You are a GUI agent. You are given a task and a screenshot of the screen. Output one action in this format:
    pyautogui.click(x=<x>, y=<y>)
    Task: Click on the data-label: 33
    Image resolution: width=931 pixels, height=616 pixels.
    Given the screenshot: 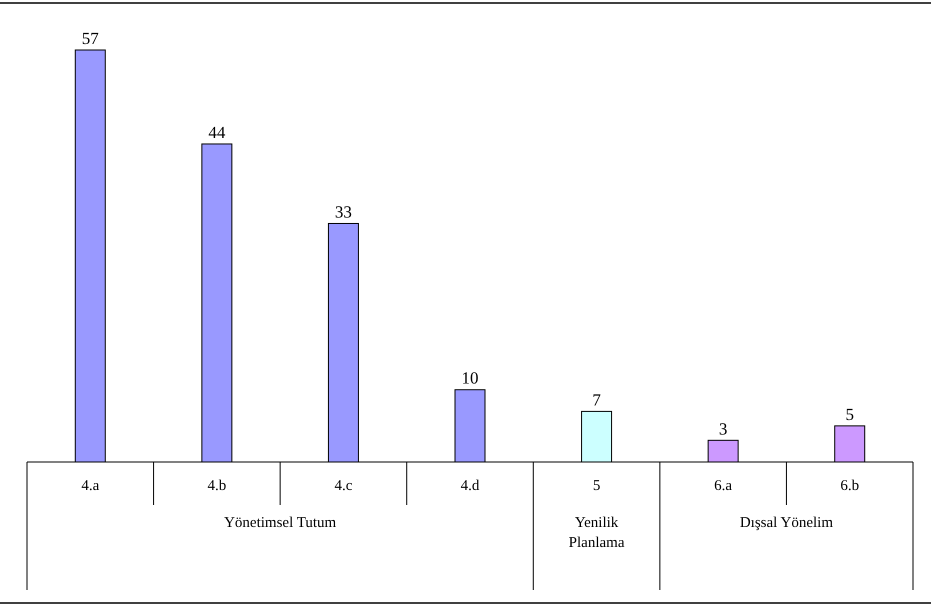 What is the action you would take?
    pyautogui.click(x=343, y=212)
    